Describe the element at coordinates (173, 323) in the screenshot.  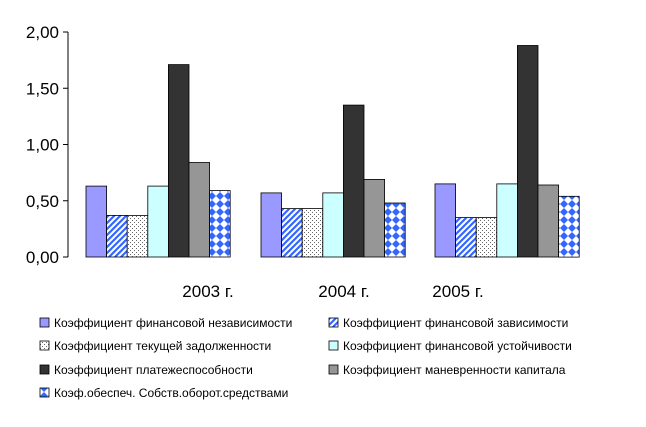
I see `legend-label: Коэффициент финансовой независимости` at that location.